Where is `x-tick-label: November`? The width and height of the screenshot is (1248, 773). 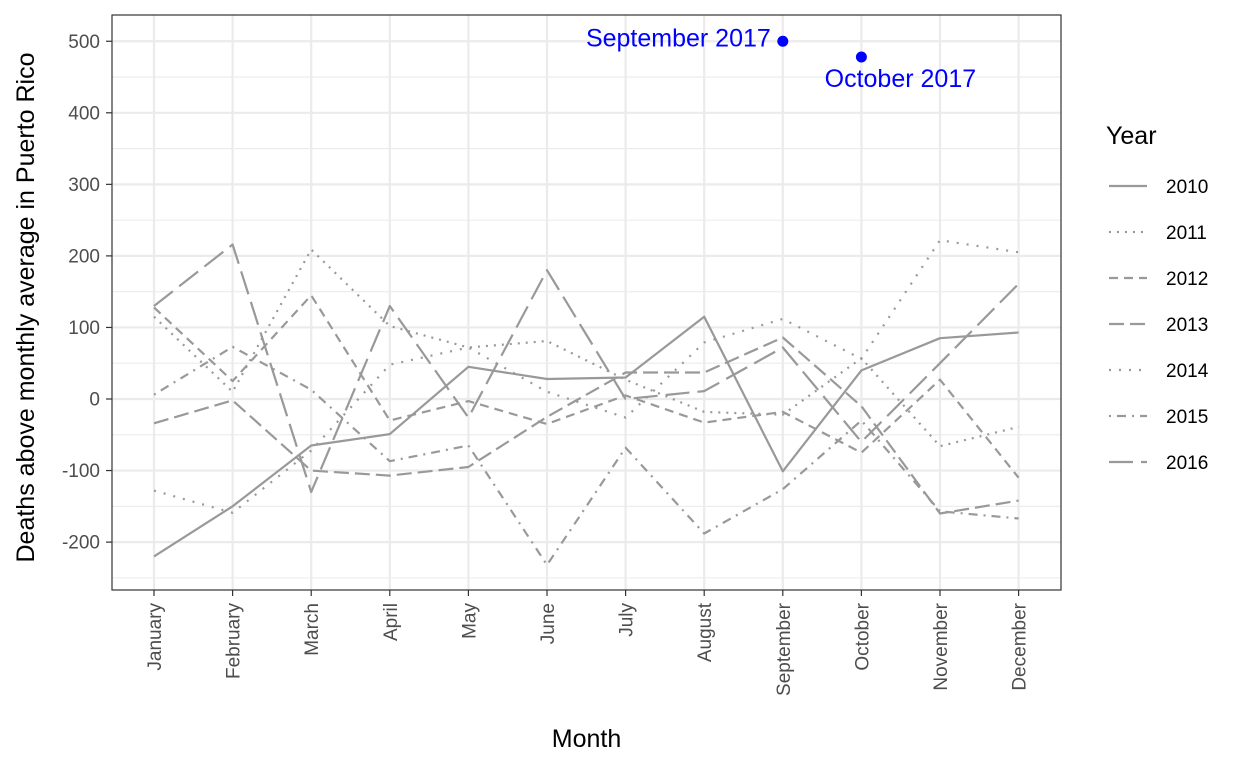 x-tick-label: November is located at coordinates (941, 646).